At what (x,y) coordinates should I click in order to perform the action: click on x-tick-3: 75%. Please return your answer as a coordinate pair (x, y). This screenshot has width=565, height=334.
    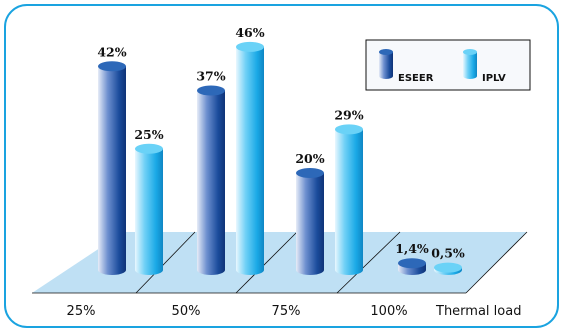
    Looking at the image, I should click on (286, 311).